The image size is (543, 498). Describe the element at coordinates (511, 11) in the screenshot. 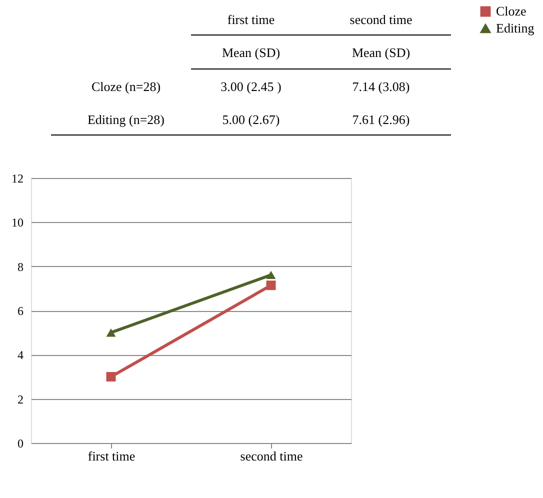

I see `legend-label: Cloze` at that location.